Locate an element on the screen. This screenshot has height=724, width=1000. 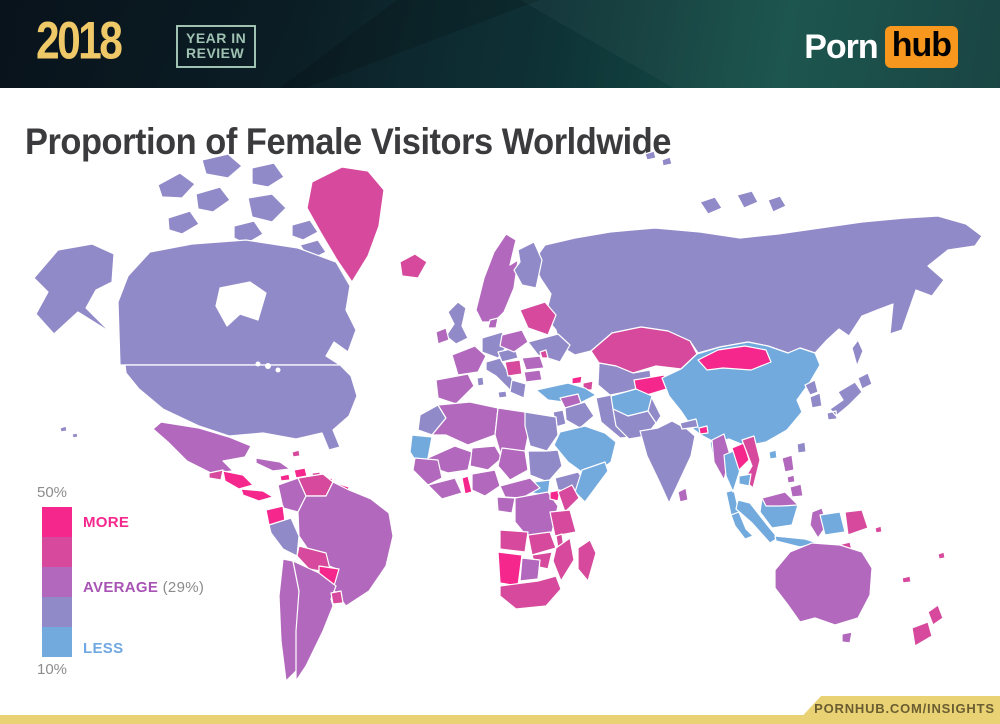
region-iraq is located at coordinates (579, 415).